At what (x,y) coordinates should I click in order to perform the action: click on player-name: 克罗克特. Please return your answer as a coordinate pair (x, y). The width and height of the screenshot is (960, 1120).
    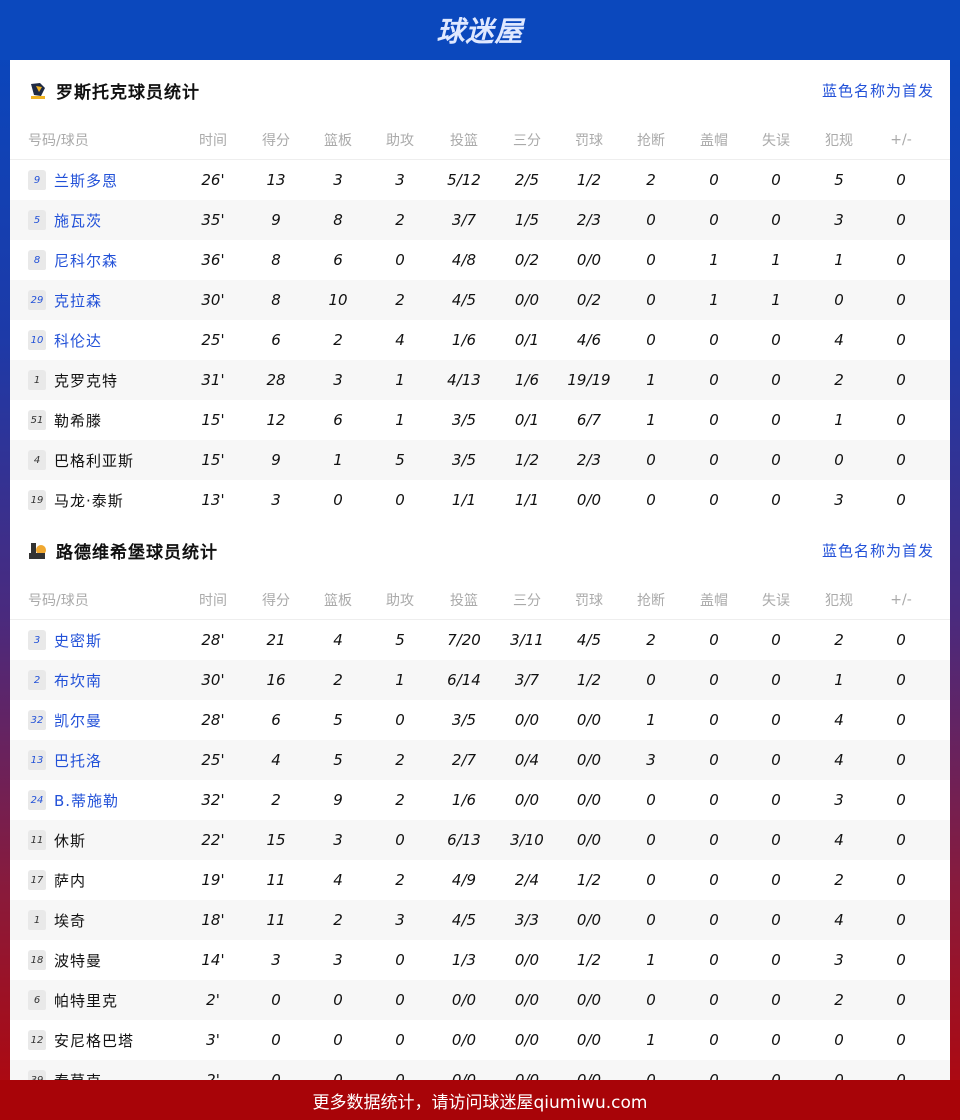
    Looking at the image, I should click on (86, 380).